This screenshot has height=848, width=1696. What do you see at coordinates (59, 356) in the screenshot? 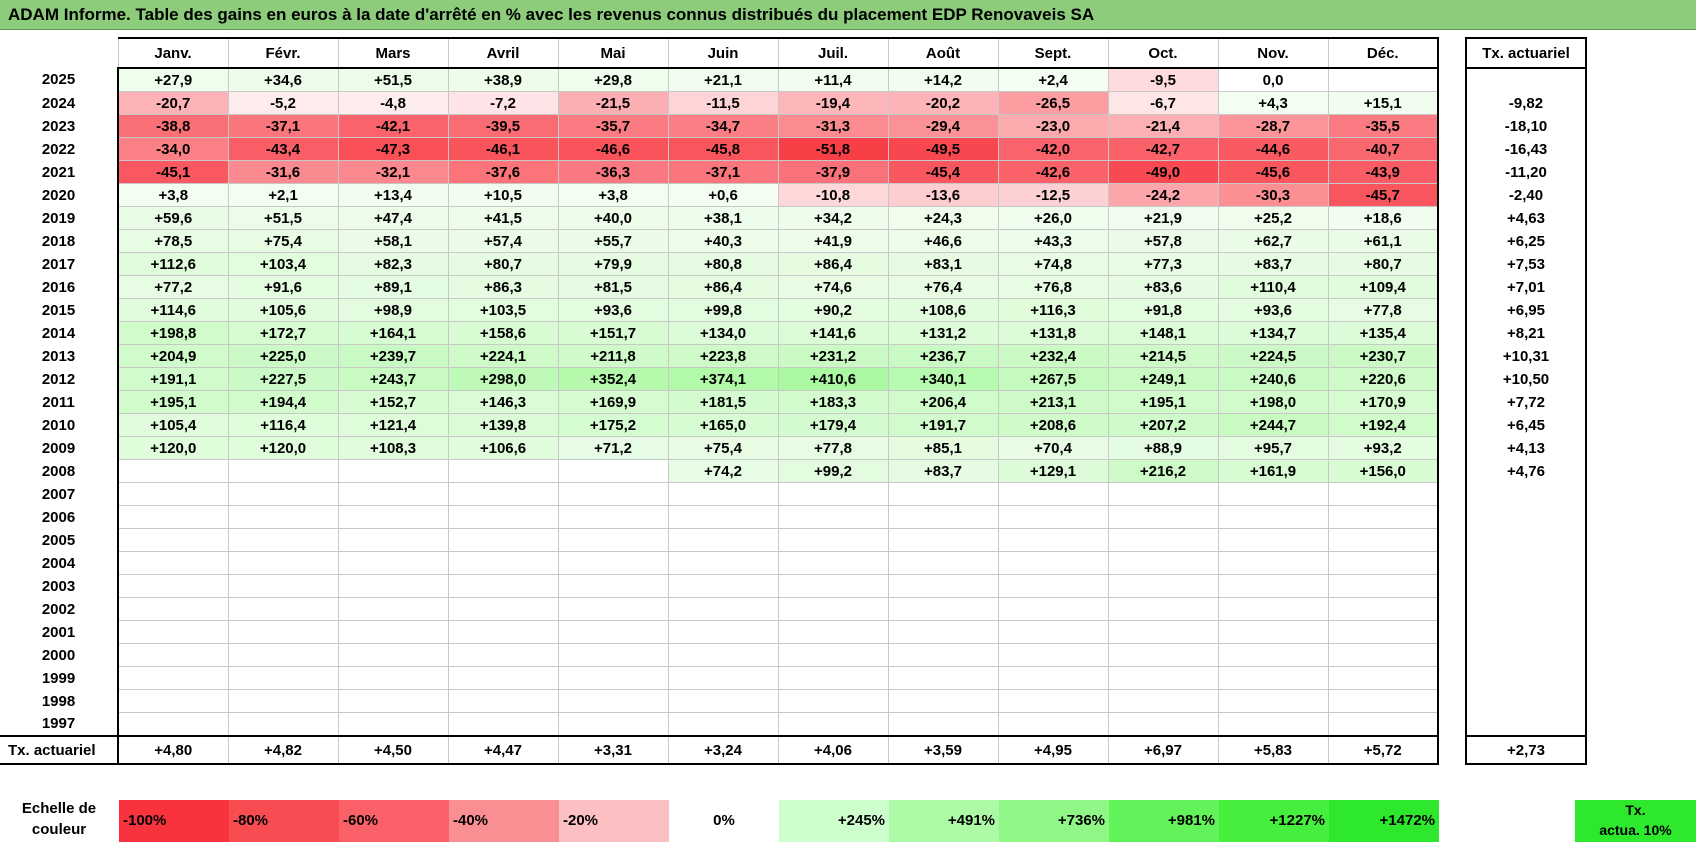
I see `year-label: 2013` at bounding box center [59, 356].